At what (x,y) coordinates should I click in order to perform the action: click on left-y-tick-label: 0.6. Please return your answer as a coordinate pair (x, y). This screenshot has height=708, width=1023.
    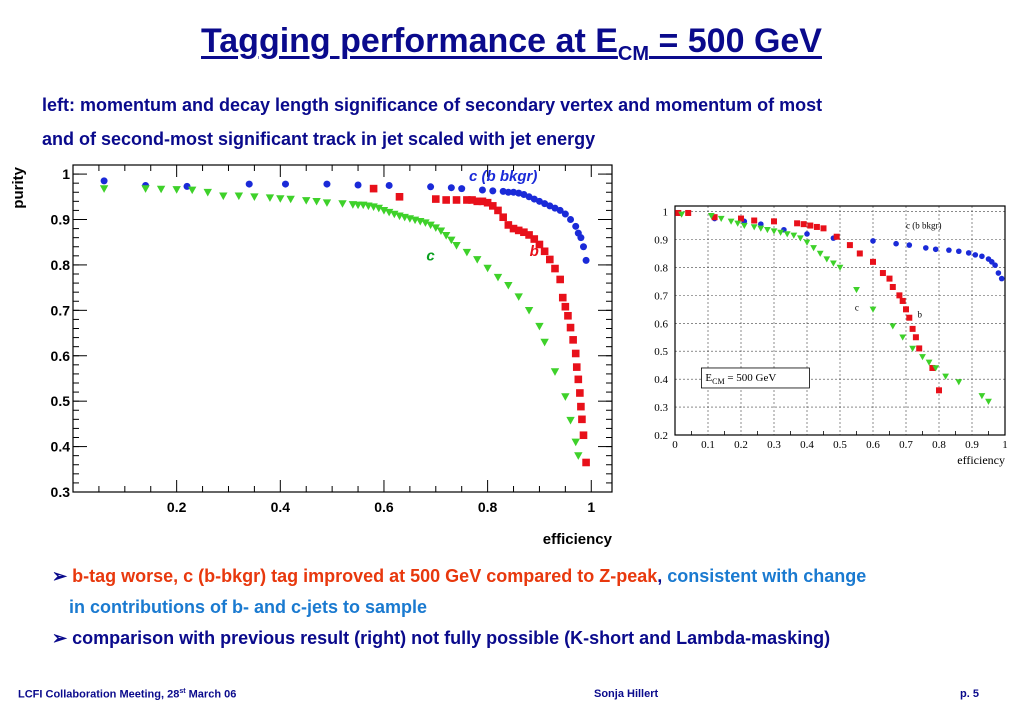
    Looking at the image, I should click on (61, 356).